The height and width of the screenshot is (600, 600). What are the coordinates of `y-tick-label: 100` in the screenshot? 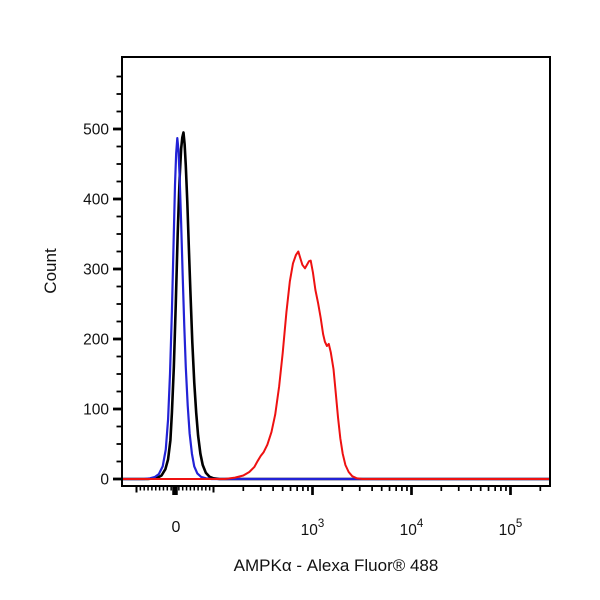 It's located at (96, 410).